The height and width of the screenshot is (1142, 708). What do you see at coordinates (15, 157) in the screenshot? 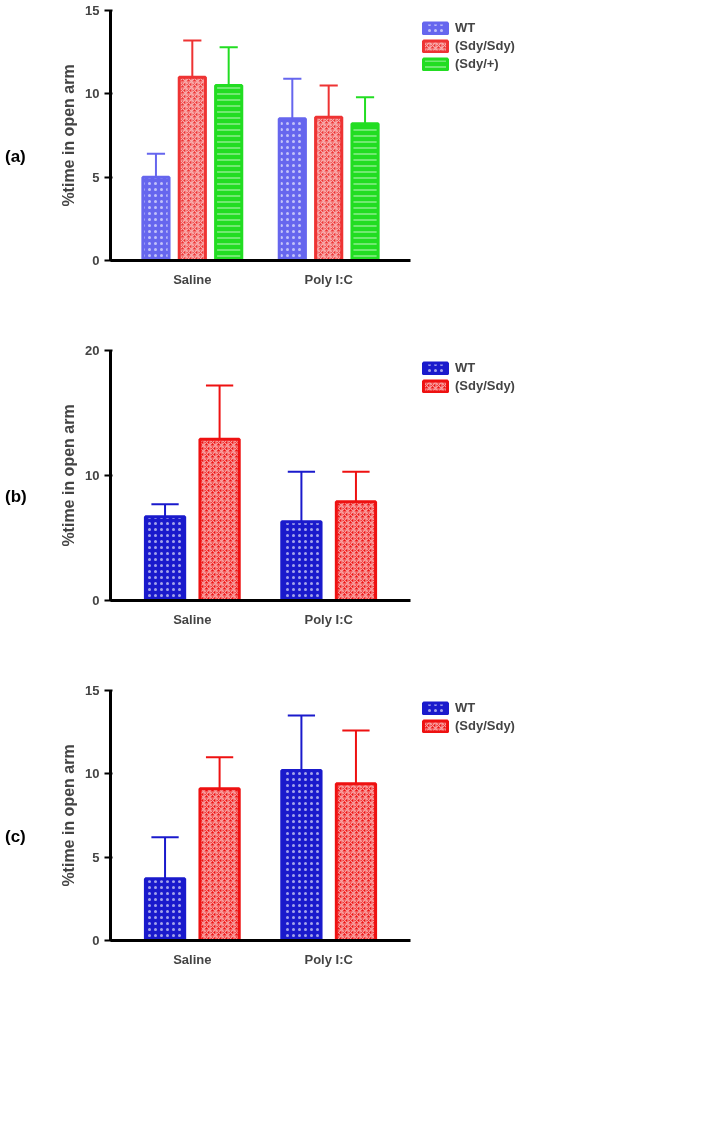
I see `text: (a)` at bounding box center [15, 157].